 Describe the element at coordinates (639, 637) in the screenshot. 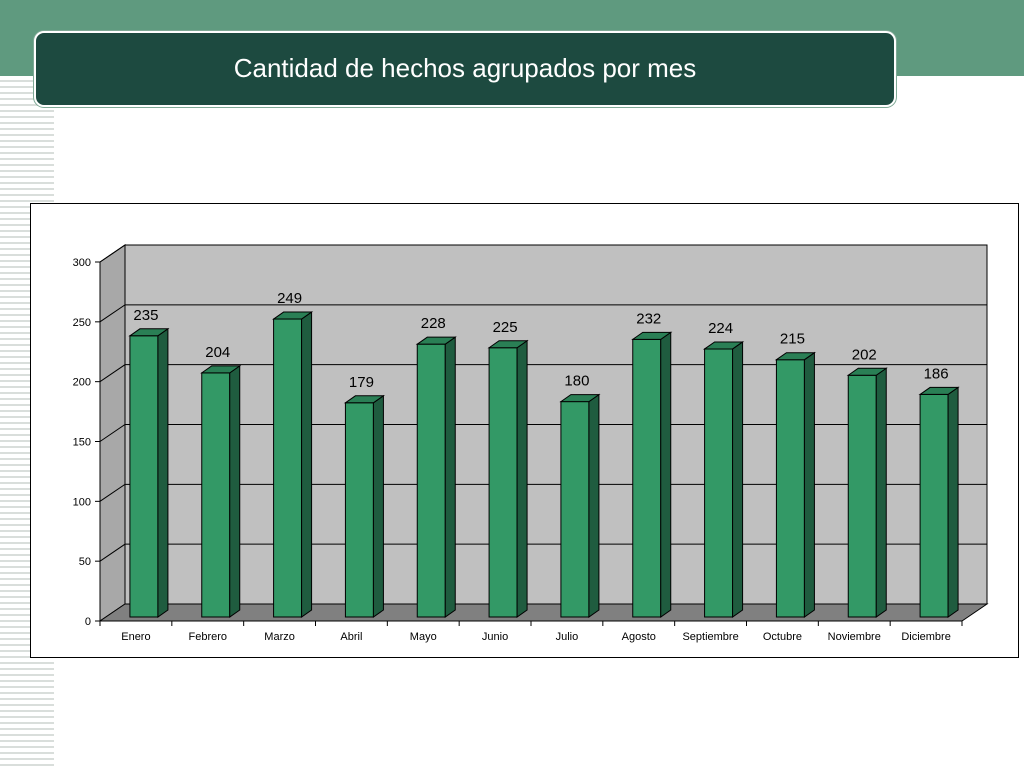

I see `x-tick-label: Agosto` at that location.